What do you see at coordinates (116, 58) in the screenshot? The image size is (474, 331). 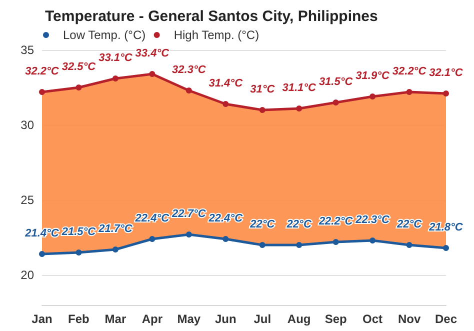 I see `data-label: 33.1°C` at bounding box center [116, 58].